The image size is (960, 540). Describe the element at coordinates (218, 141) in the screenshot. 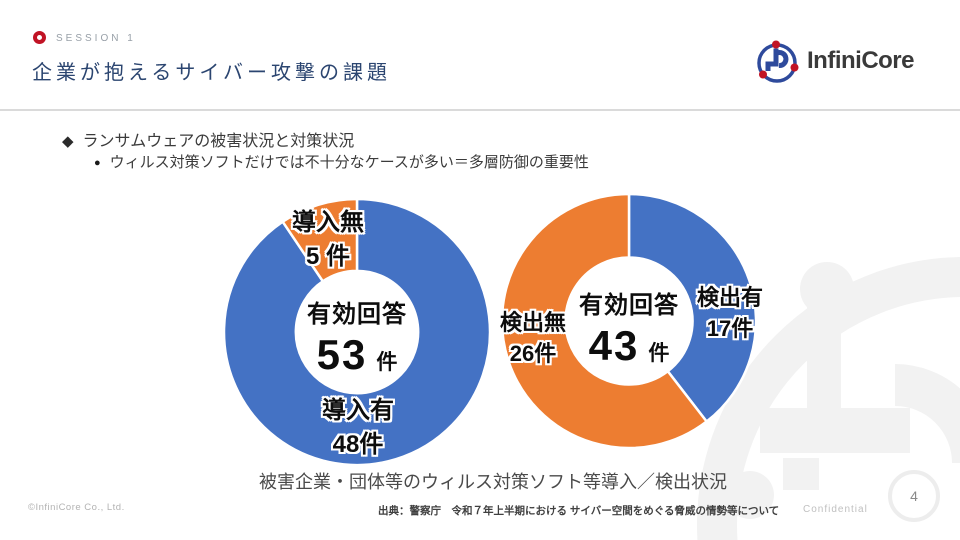

I see `bullet-level1-text: ランサムウェアの被害状況と対策状況` at that location.